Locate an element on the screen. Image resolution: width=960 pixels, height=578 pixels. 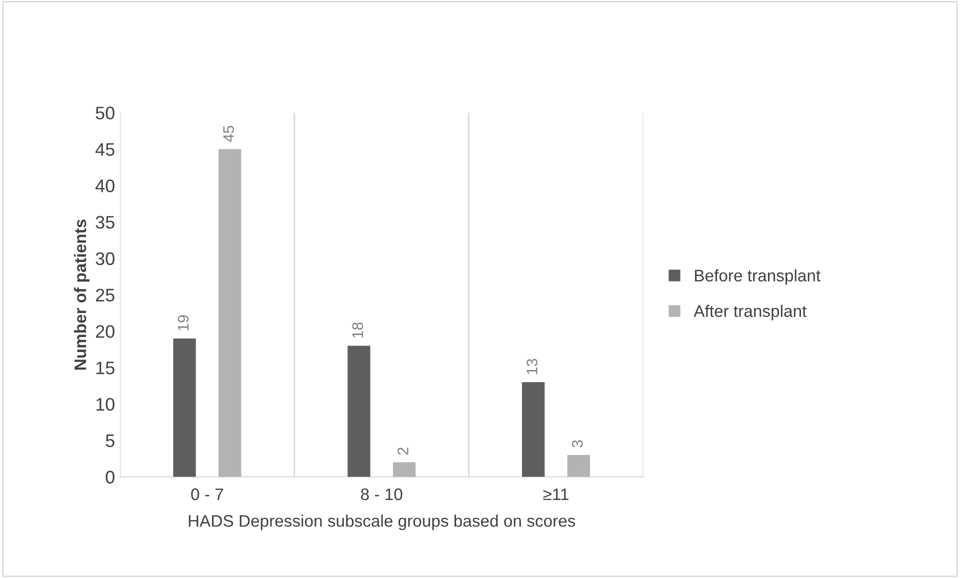
y-tick-label: 10 is located at coordinates (105, 404).